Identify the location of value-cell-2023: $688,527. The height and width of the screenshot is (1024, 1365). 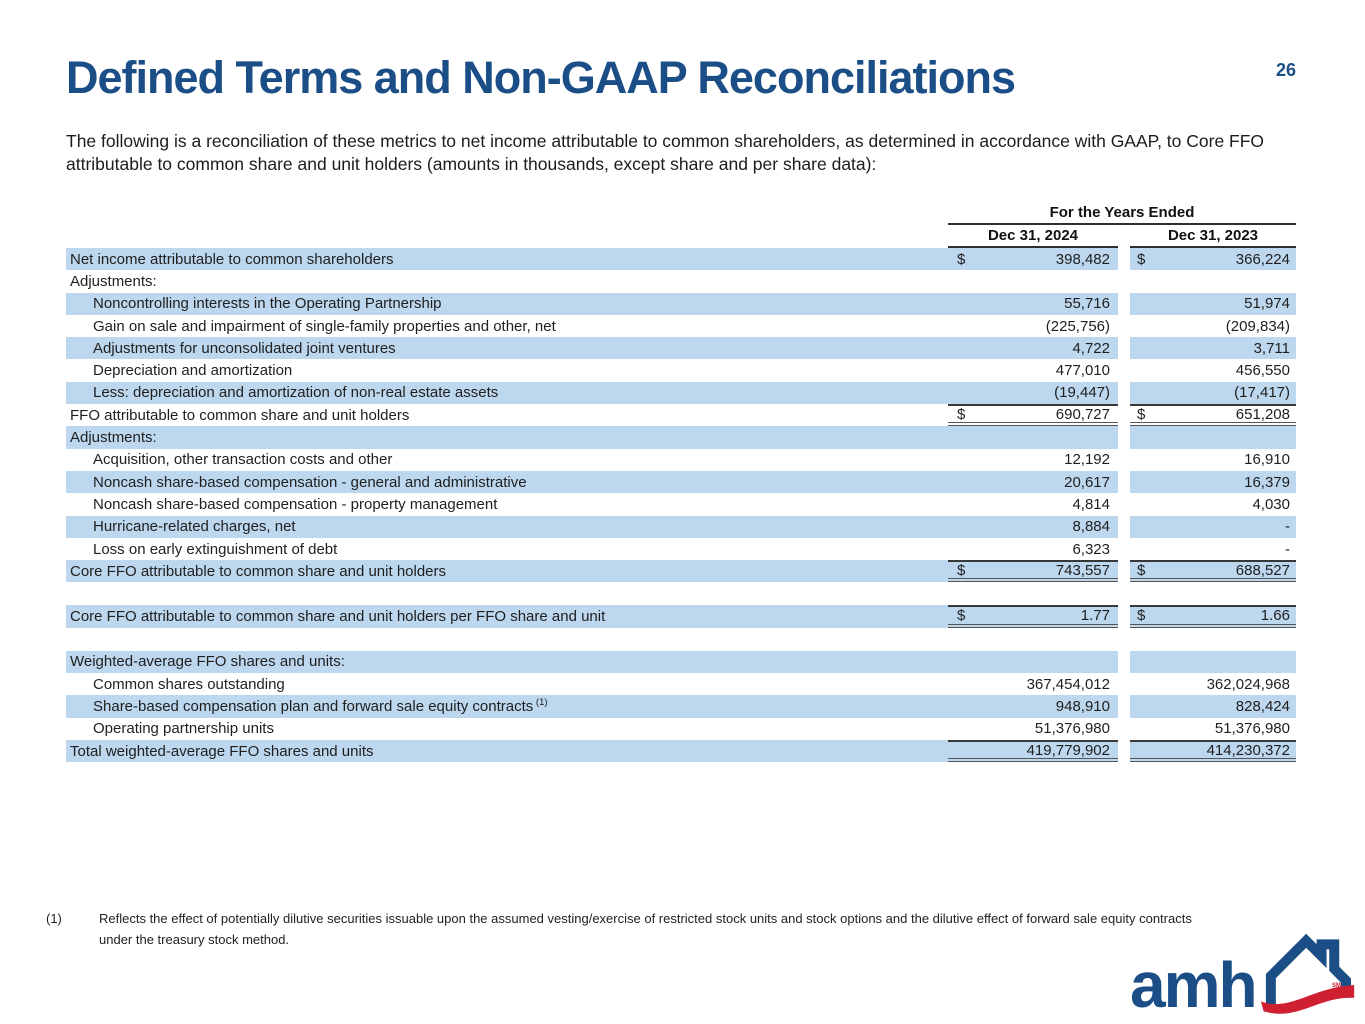
(1213, 571).